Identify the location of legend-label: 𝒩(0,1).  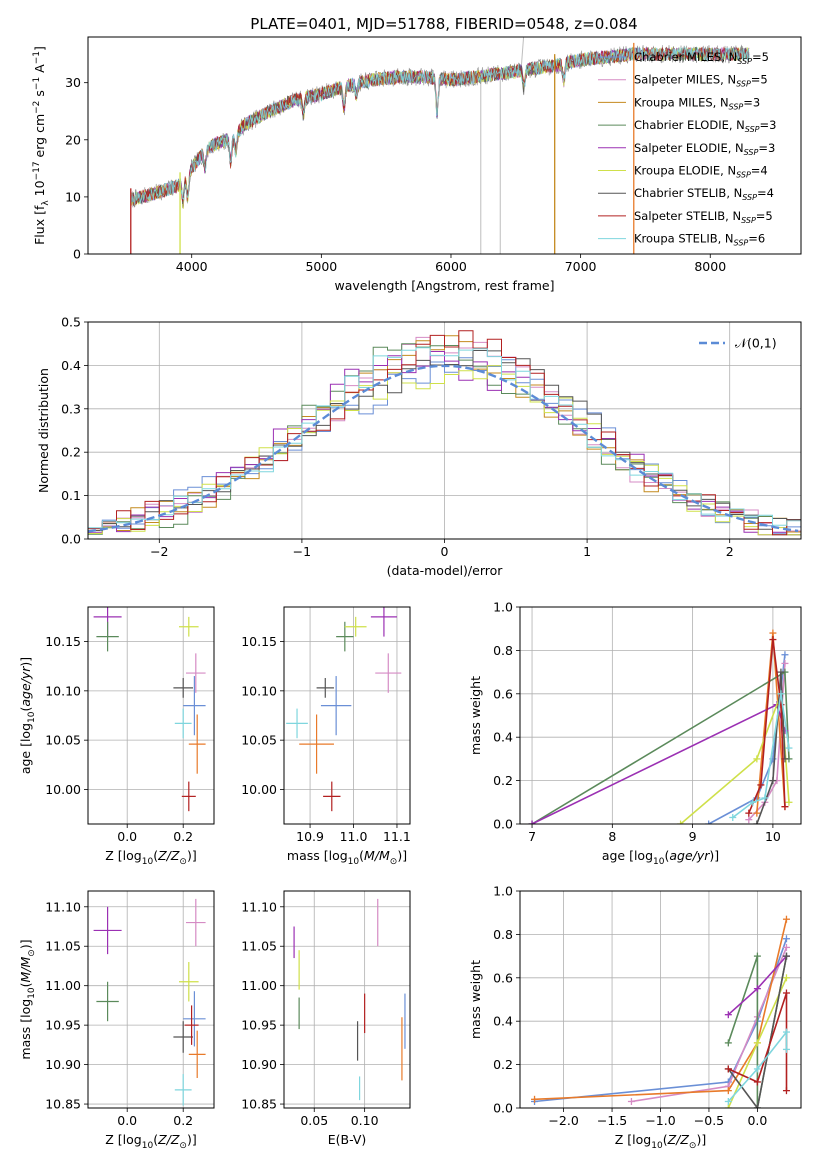
(756, 343).